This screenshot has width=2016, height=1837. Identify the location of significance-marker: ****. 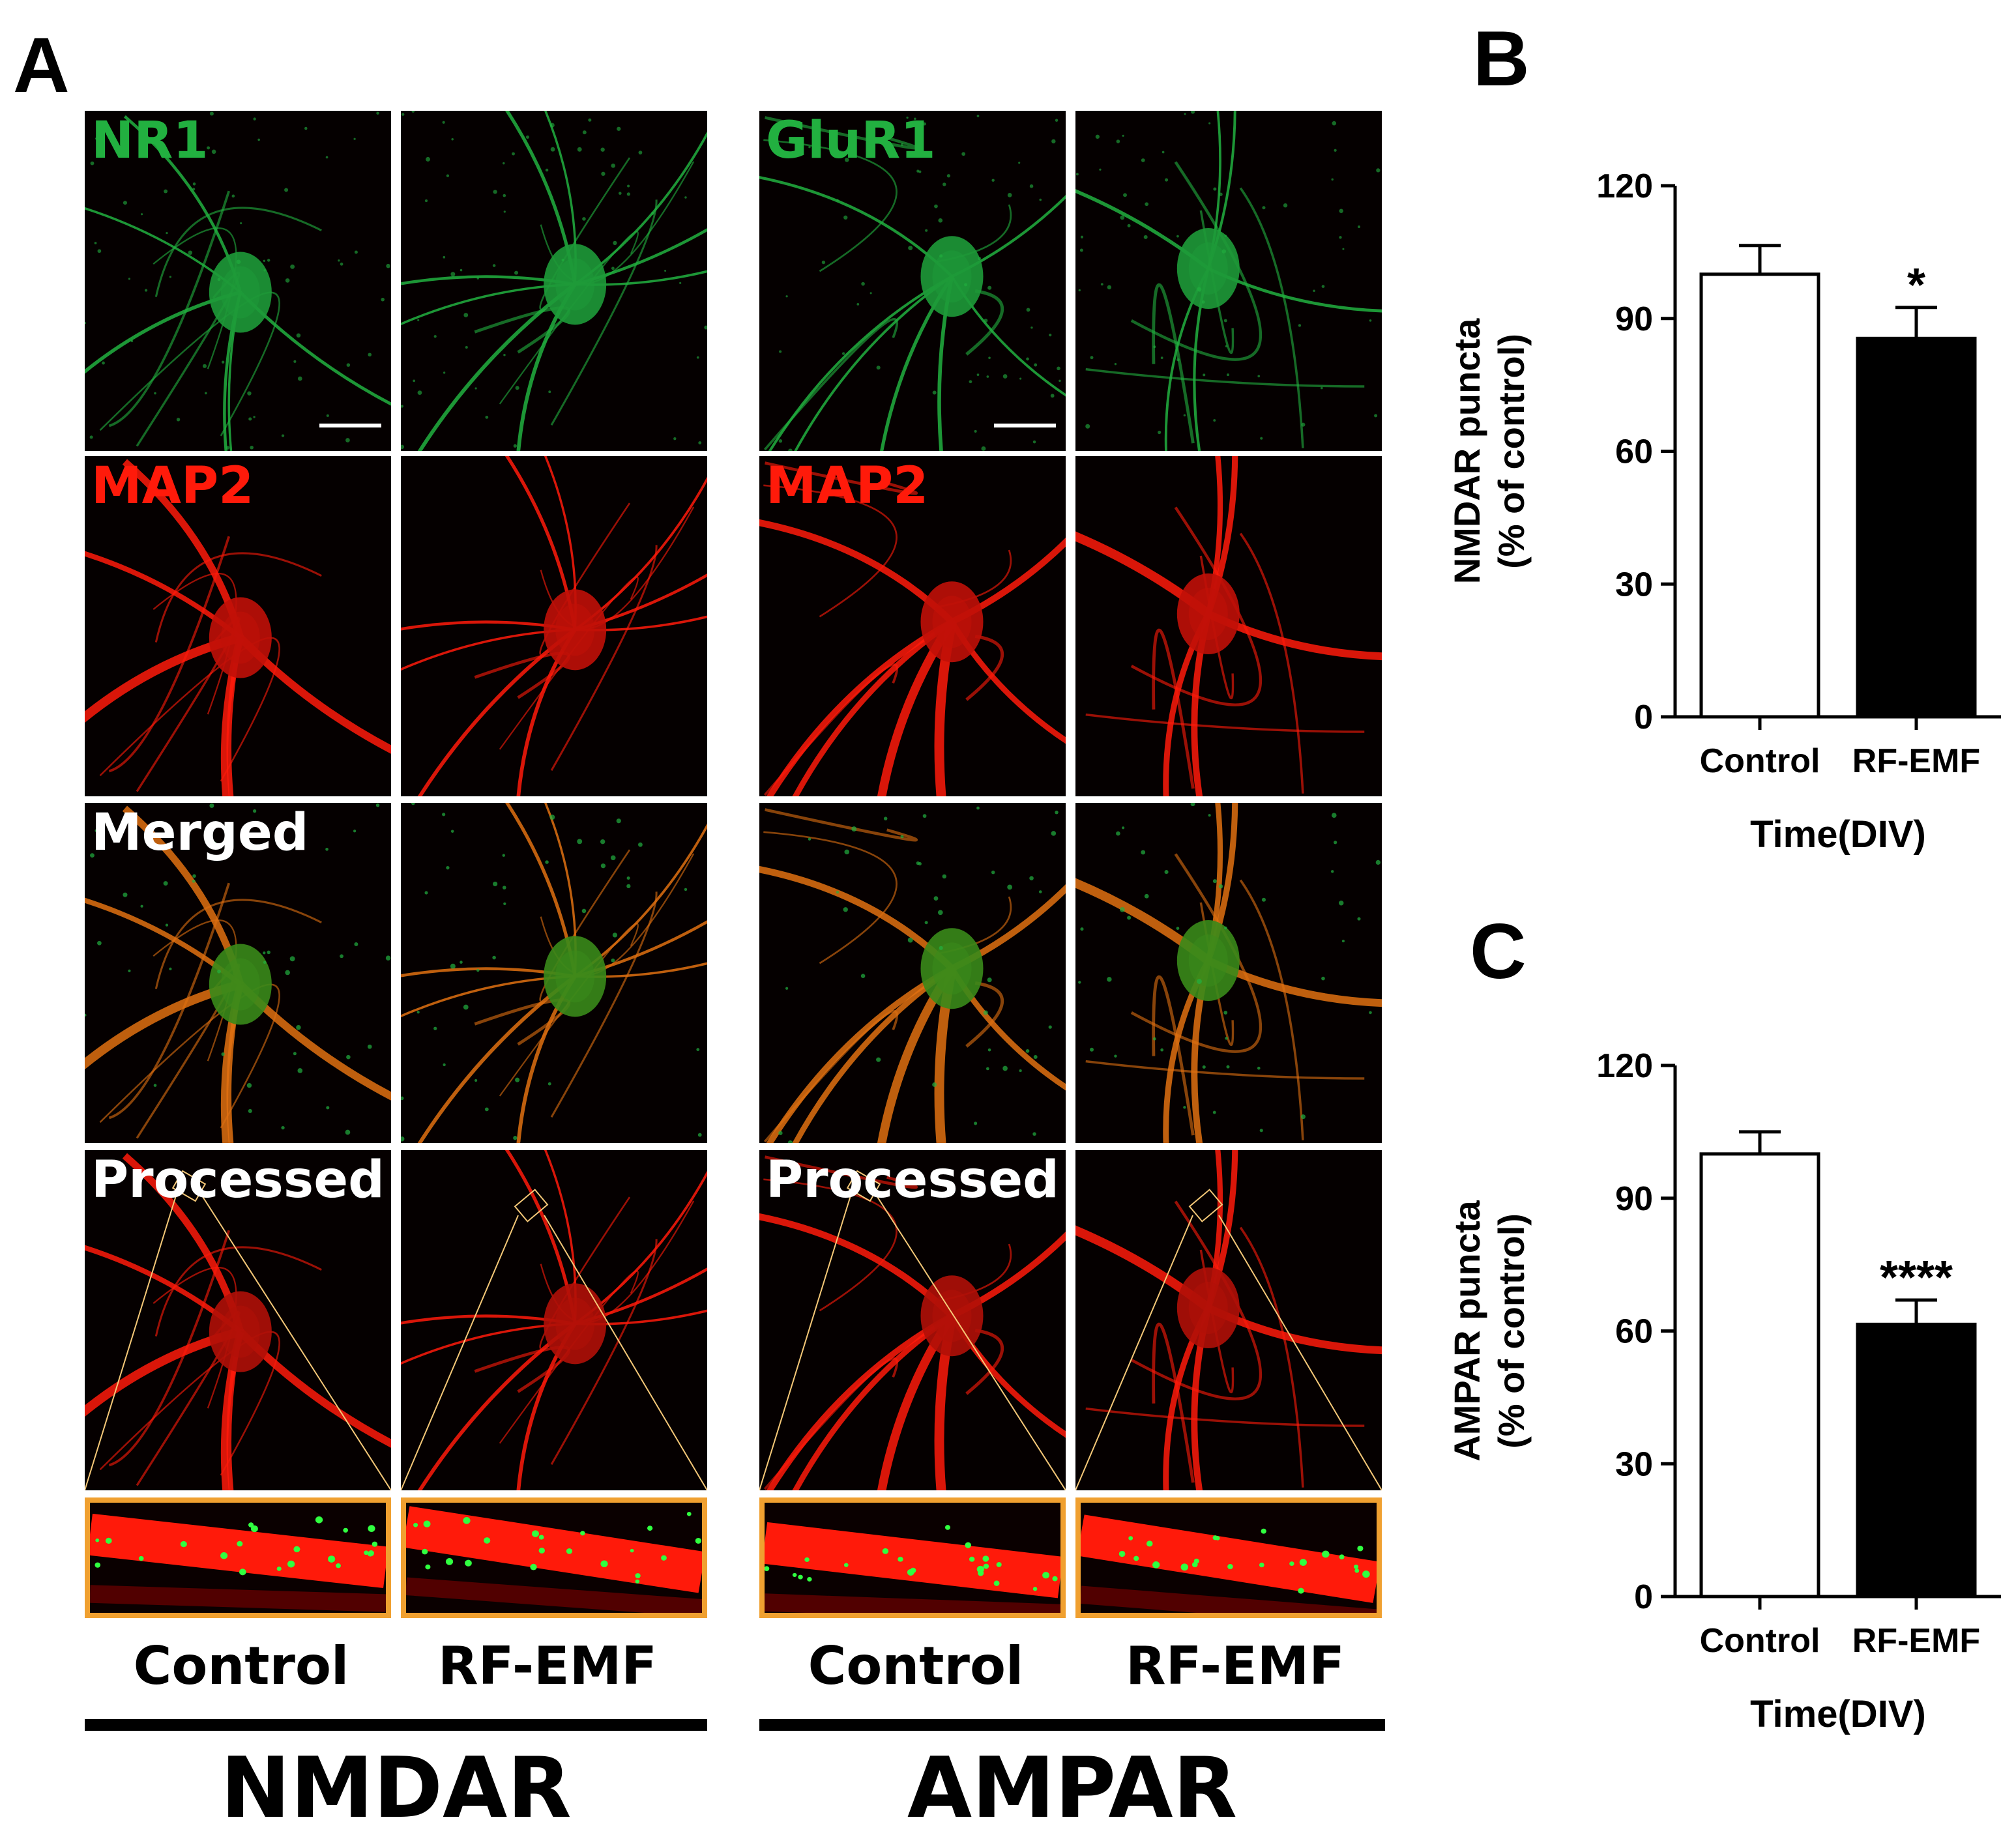
(1916, 1278).